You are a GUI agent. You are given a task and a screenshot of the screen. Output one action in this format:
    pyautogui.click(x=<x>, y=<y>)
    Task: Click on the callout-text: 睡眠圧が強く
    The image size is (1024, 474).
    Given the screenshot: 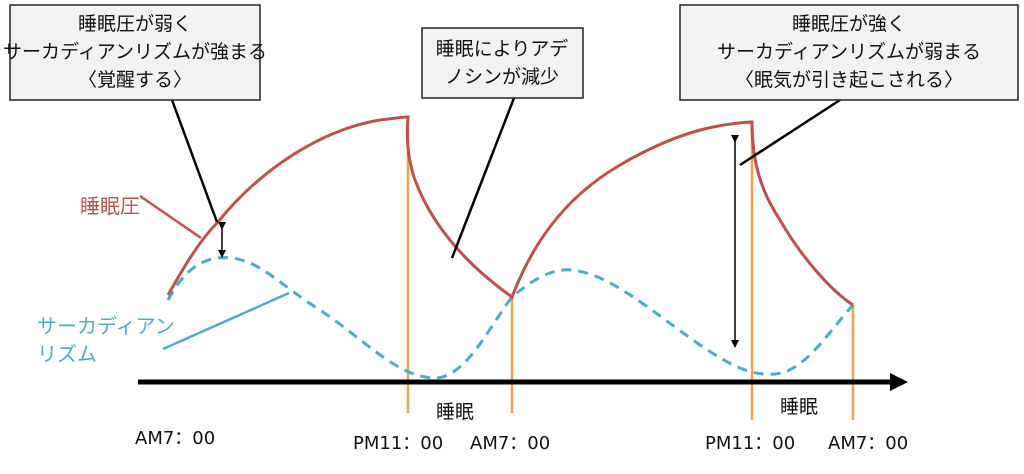 What is the action you would take?
    pyautogui.click(x=849, y=24)
    